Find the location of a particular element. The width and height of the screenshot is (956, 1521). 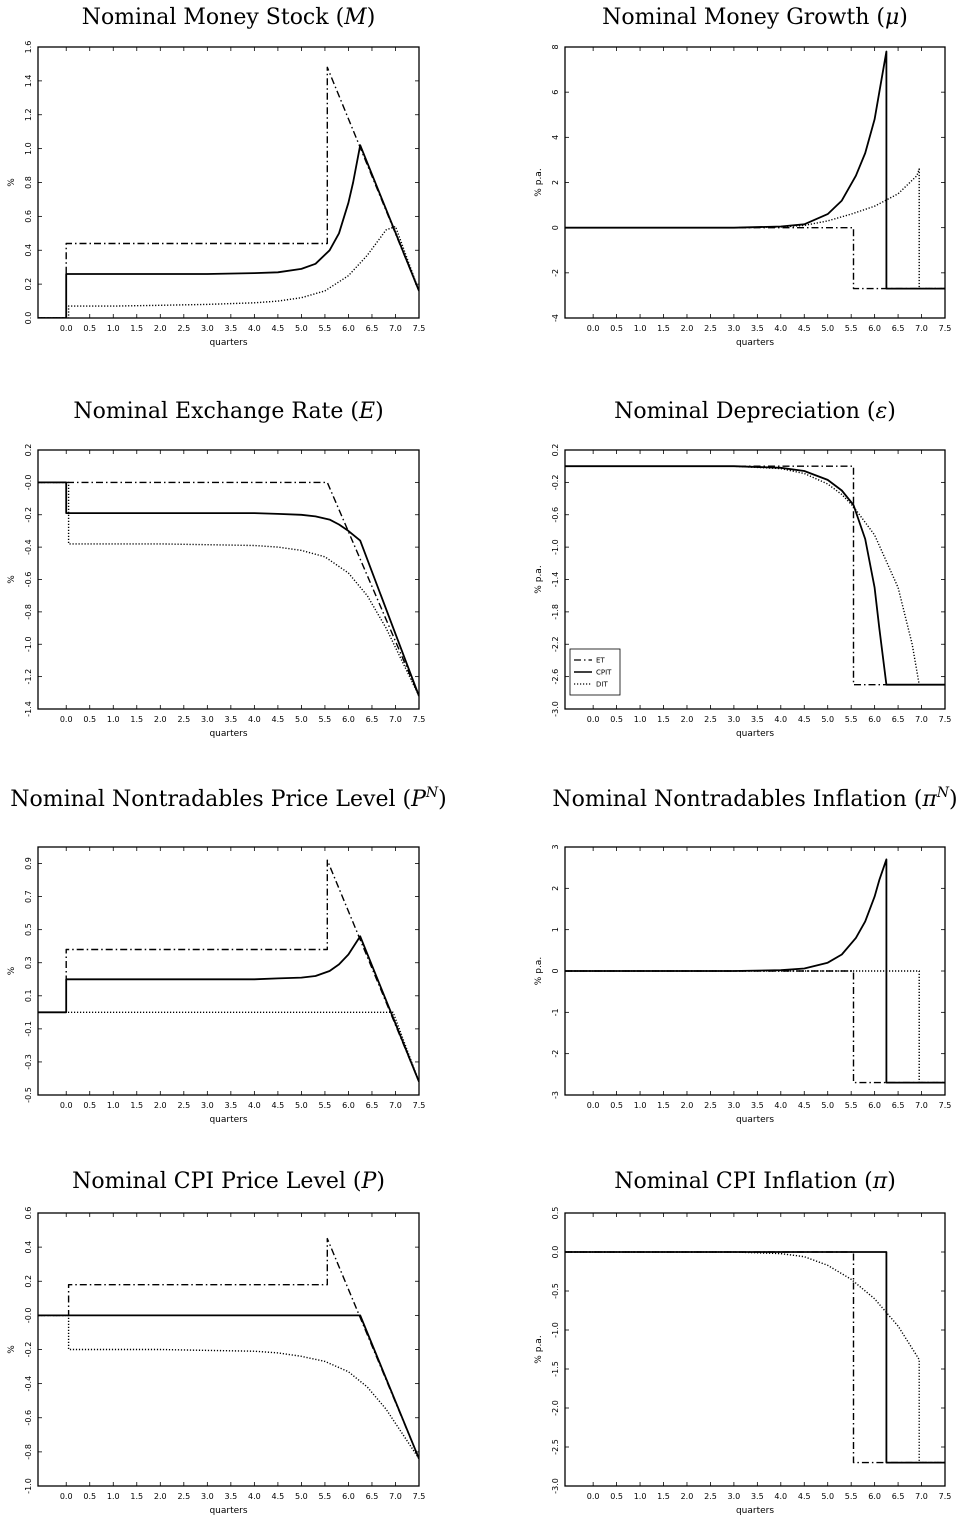

y-tick-label: -1.4 is located at coordinates (555, 580).